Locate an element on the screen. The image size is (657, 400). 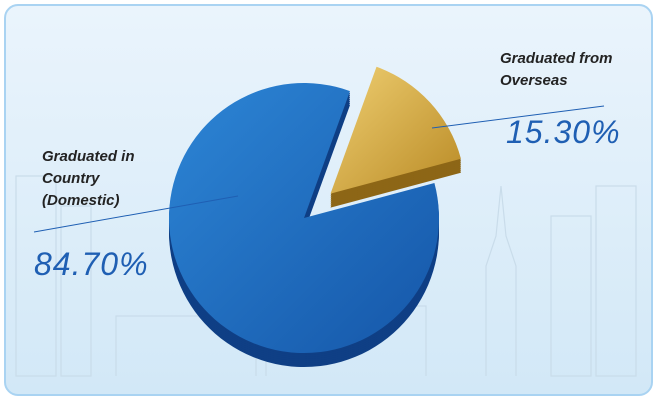
slice-top is located at coordinates (395, 130).